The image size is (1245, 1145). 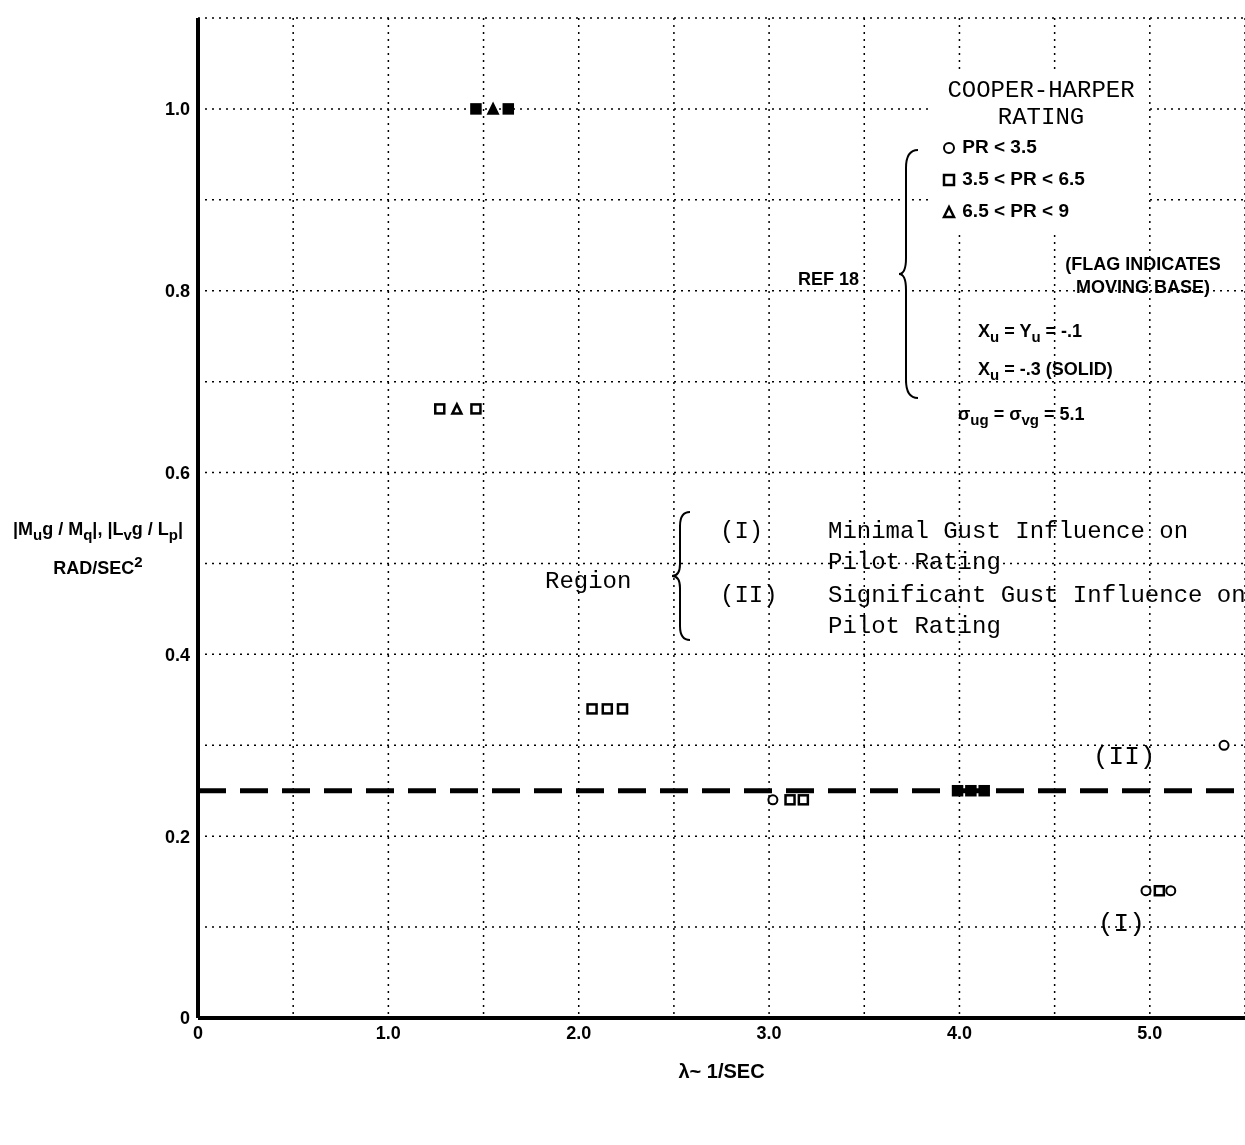 I want to click on x-tick-label: 0, so click(x=198, y=1032).